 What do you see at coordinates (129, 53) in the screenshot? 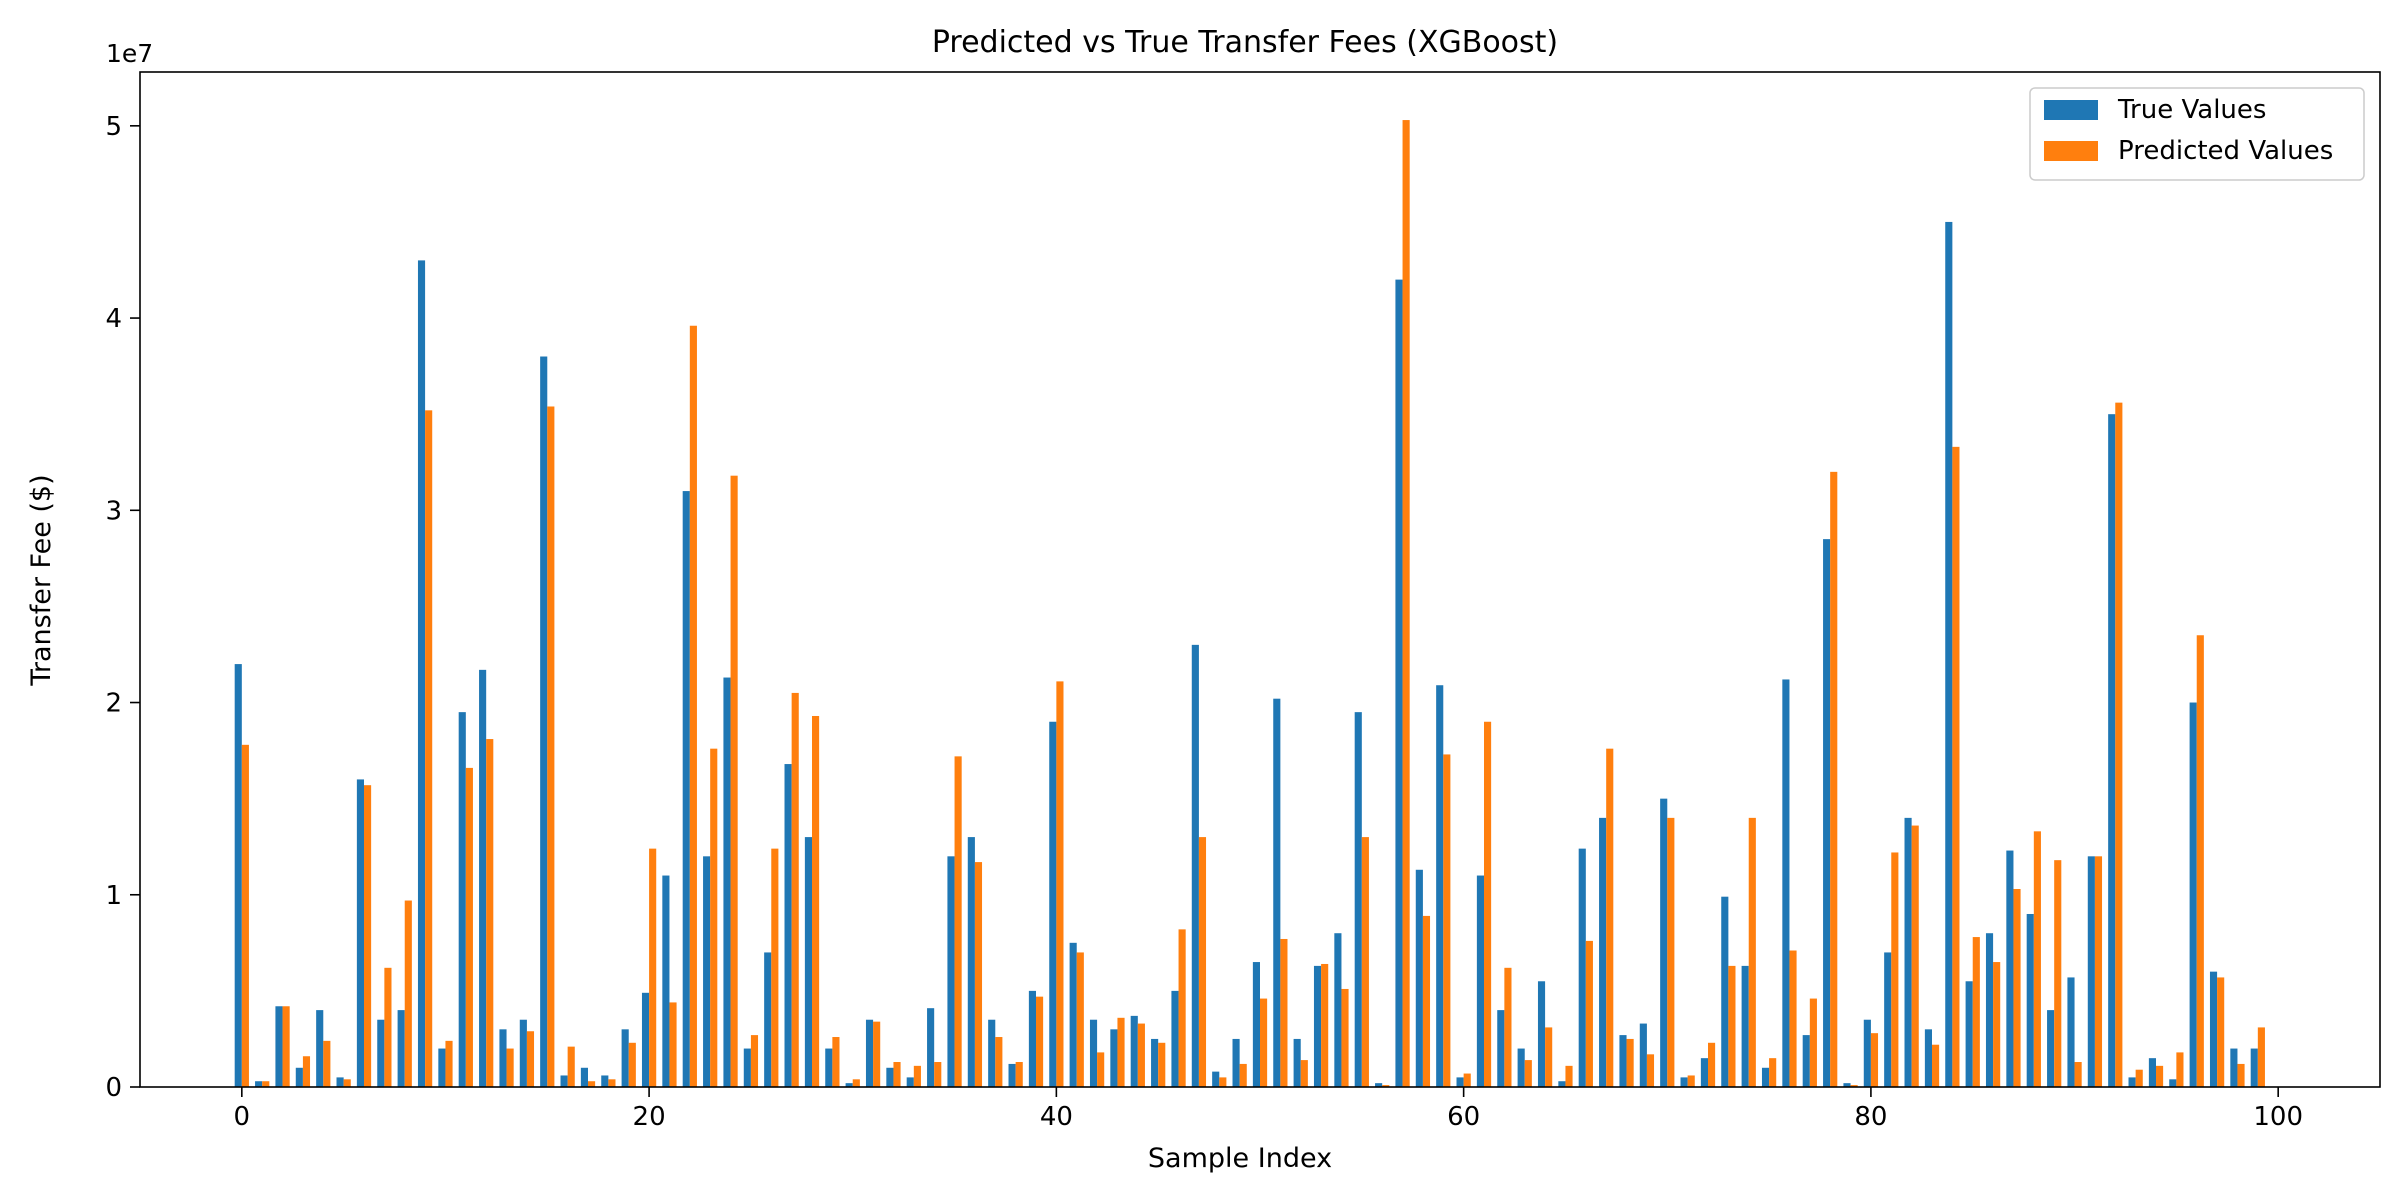
I see `y-axis-offset-label: 1e7` at bounding box center [129, 53].